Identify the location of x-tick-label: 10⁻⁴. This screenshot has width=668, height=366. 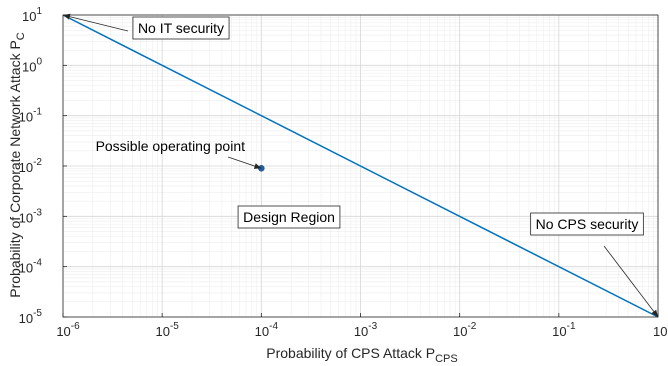
(267, 330).